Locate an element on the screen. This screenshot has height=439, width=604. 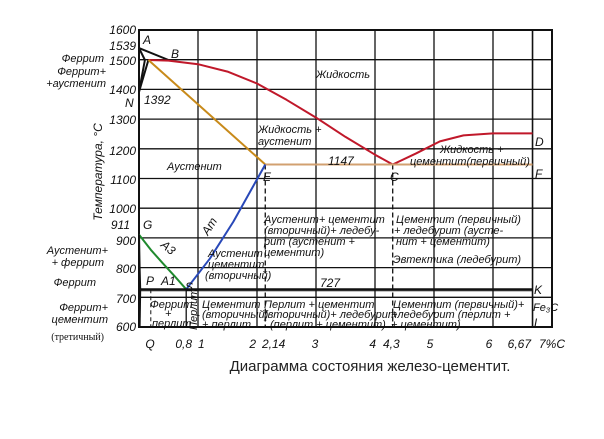
region-label: Феррит is located at coordinates (171, 305).